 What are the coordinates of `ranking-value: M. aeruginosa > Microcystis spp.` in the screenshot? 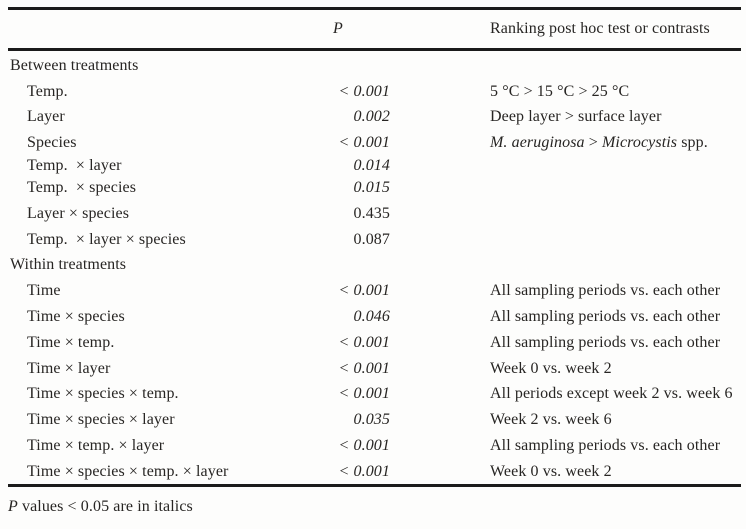 It's located at (568, 143).